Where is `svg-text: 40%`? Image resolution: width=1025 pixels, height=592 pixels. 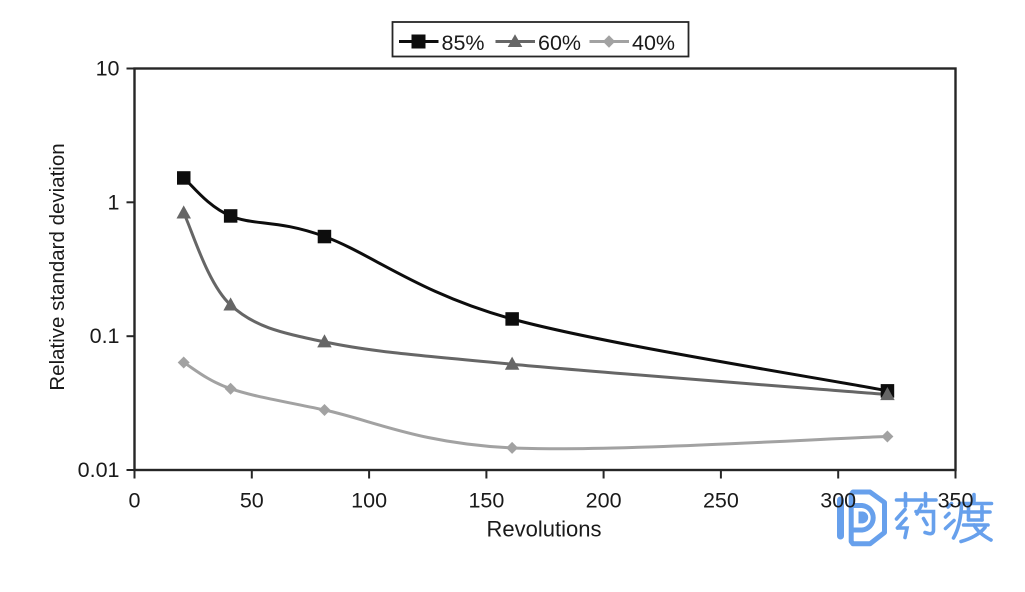
svg-text: 40% is located at coordinates (653, 43).